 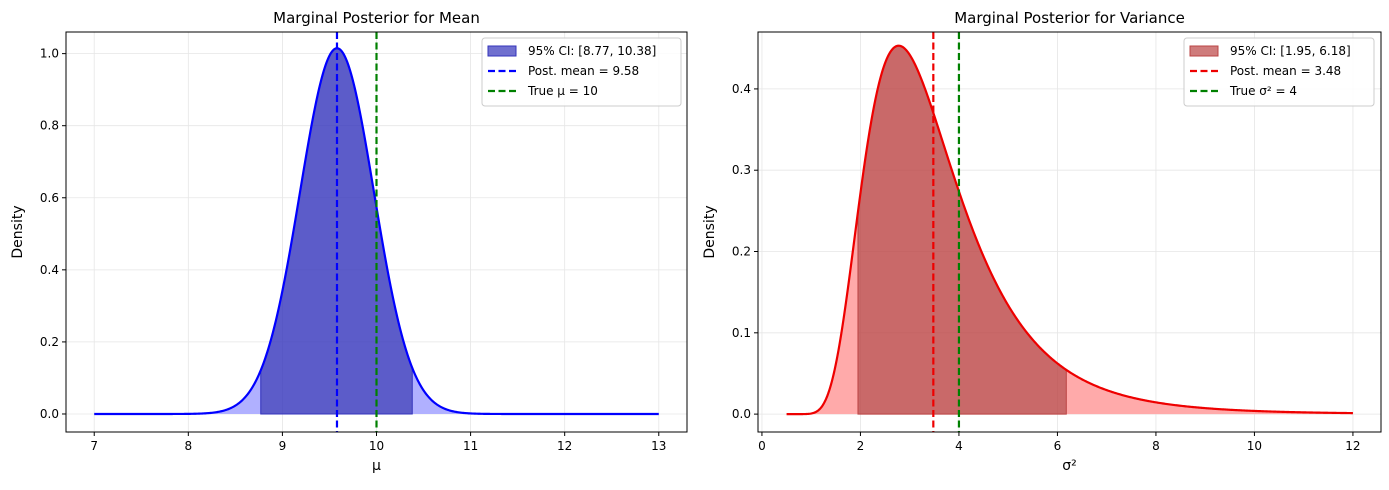 I want to click on chart-title: Marginal Posterior for Variance, so click(x=1069, y=18).